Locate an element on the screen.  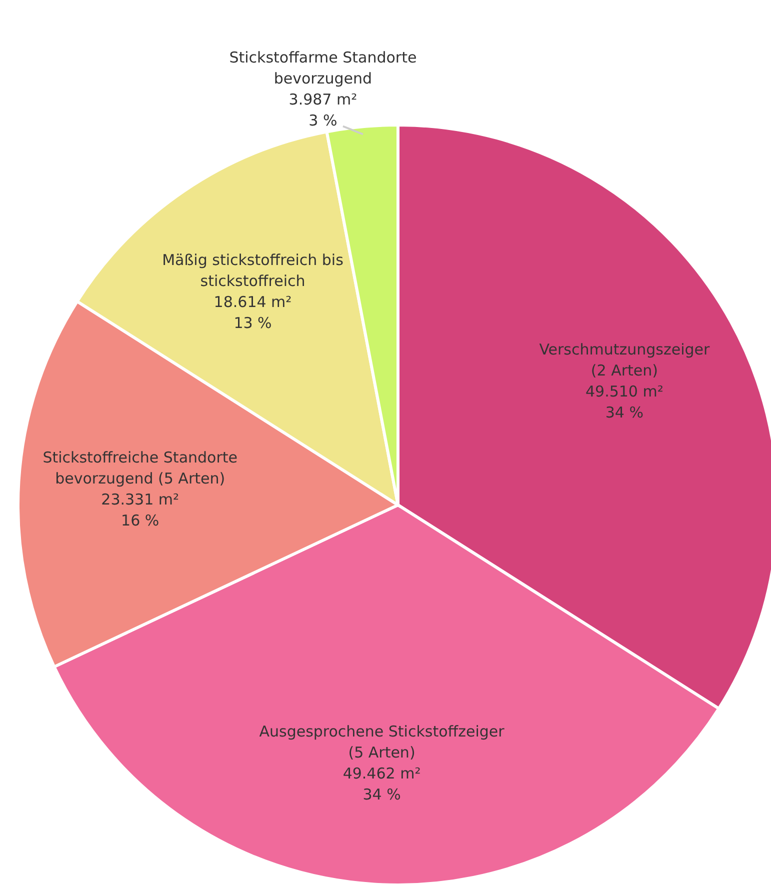
text: 49.462 m² is located at coordinates (381, 773).